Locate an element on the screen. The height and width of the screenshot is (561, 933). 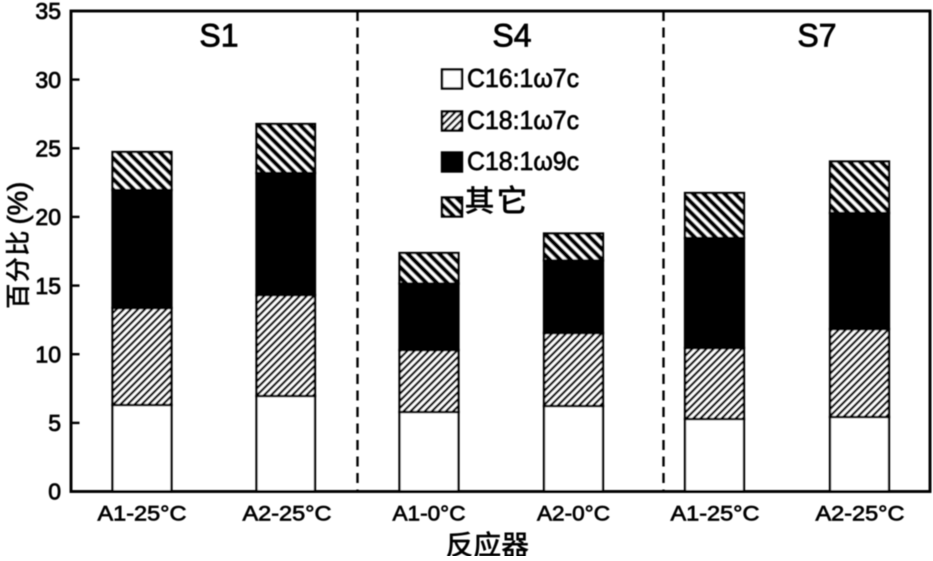
svg-text: C18:1ω9c is located at coordinates (523, 161).